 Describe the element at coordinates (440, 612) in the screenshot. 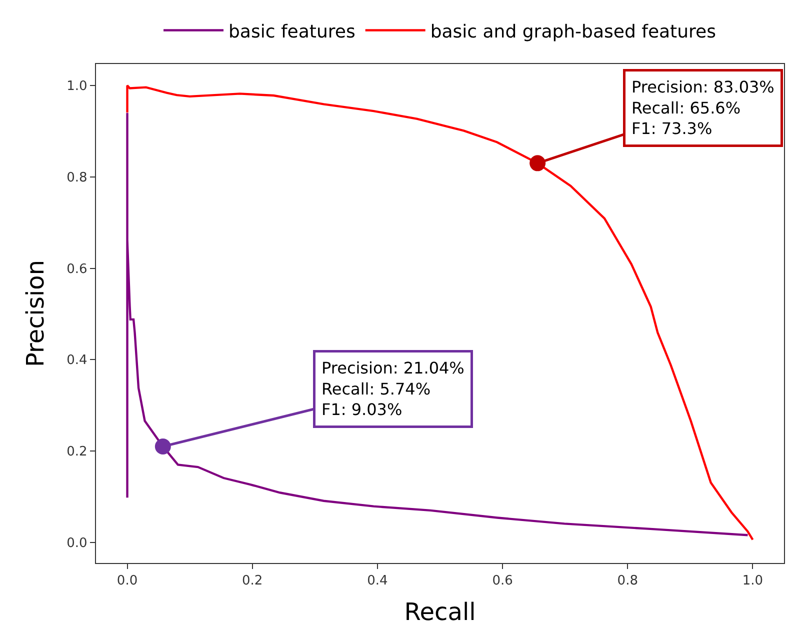

I see `x-axis-title: Recall` at that location.